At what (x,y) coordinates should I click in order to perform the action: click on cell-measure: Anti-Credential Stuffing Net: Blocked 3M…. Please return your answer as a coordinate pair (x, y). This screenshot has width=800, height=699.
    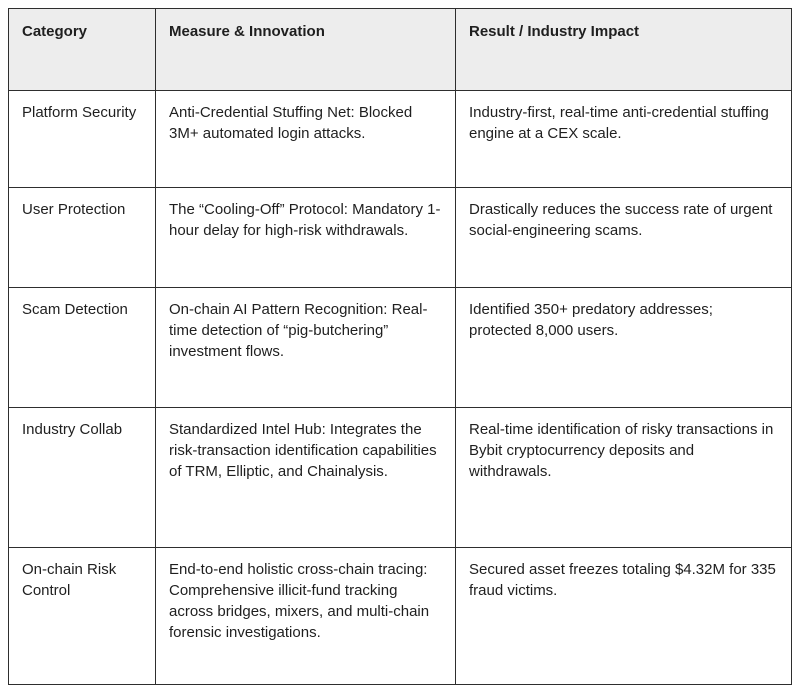
    Looking at the image, I should click on (305, 139).